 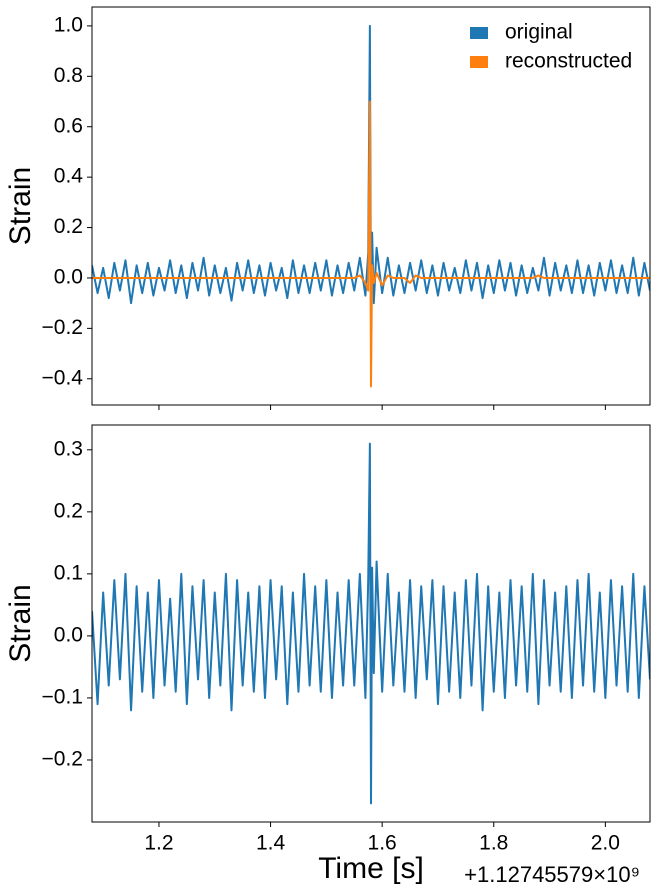 What do you see at coordinates (68, 75) in the screenshot?
I see `y-tick-label: 0.8` at bounding box center [68, 75].